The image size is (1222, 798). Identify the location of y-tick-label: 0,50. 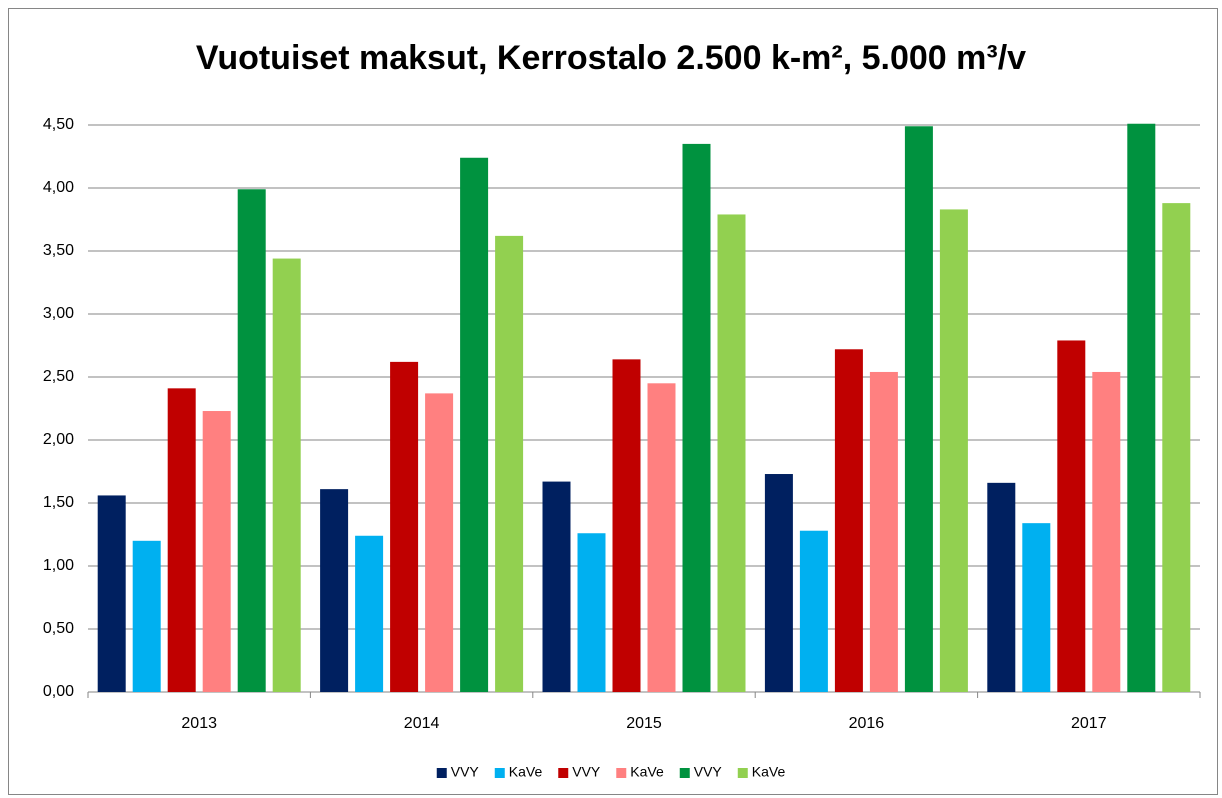
(58, 628).